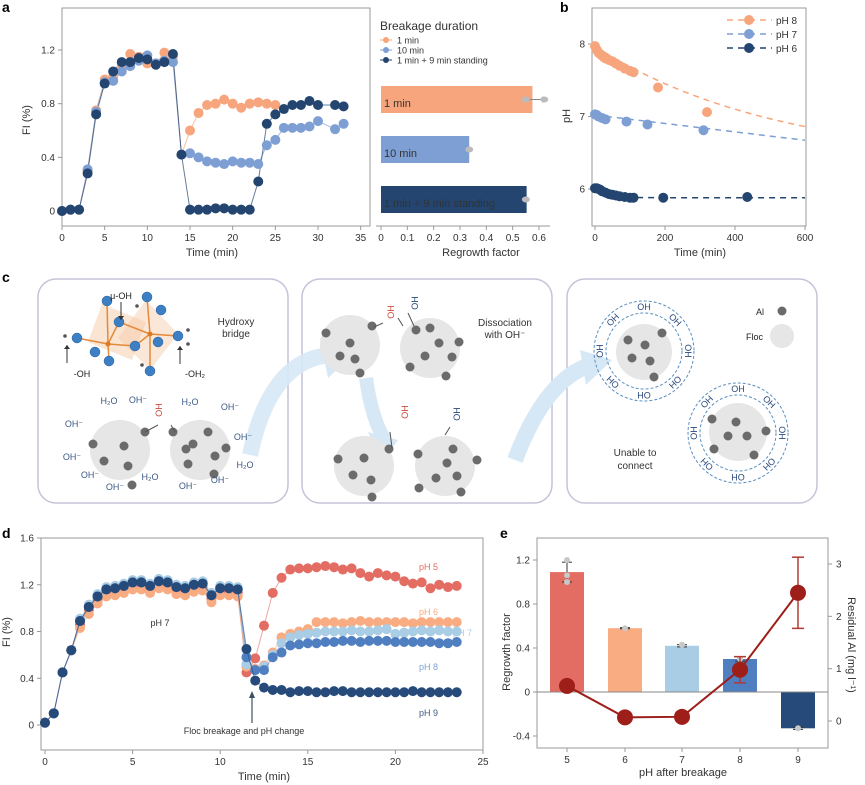 The height and width of the screenshot is (785, 865). What do you see at coordinates (264, 777) in the screenshot?
I see `d-xlabel: Time (min)` at bounding box center [264, 777].